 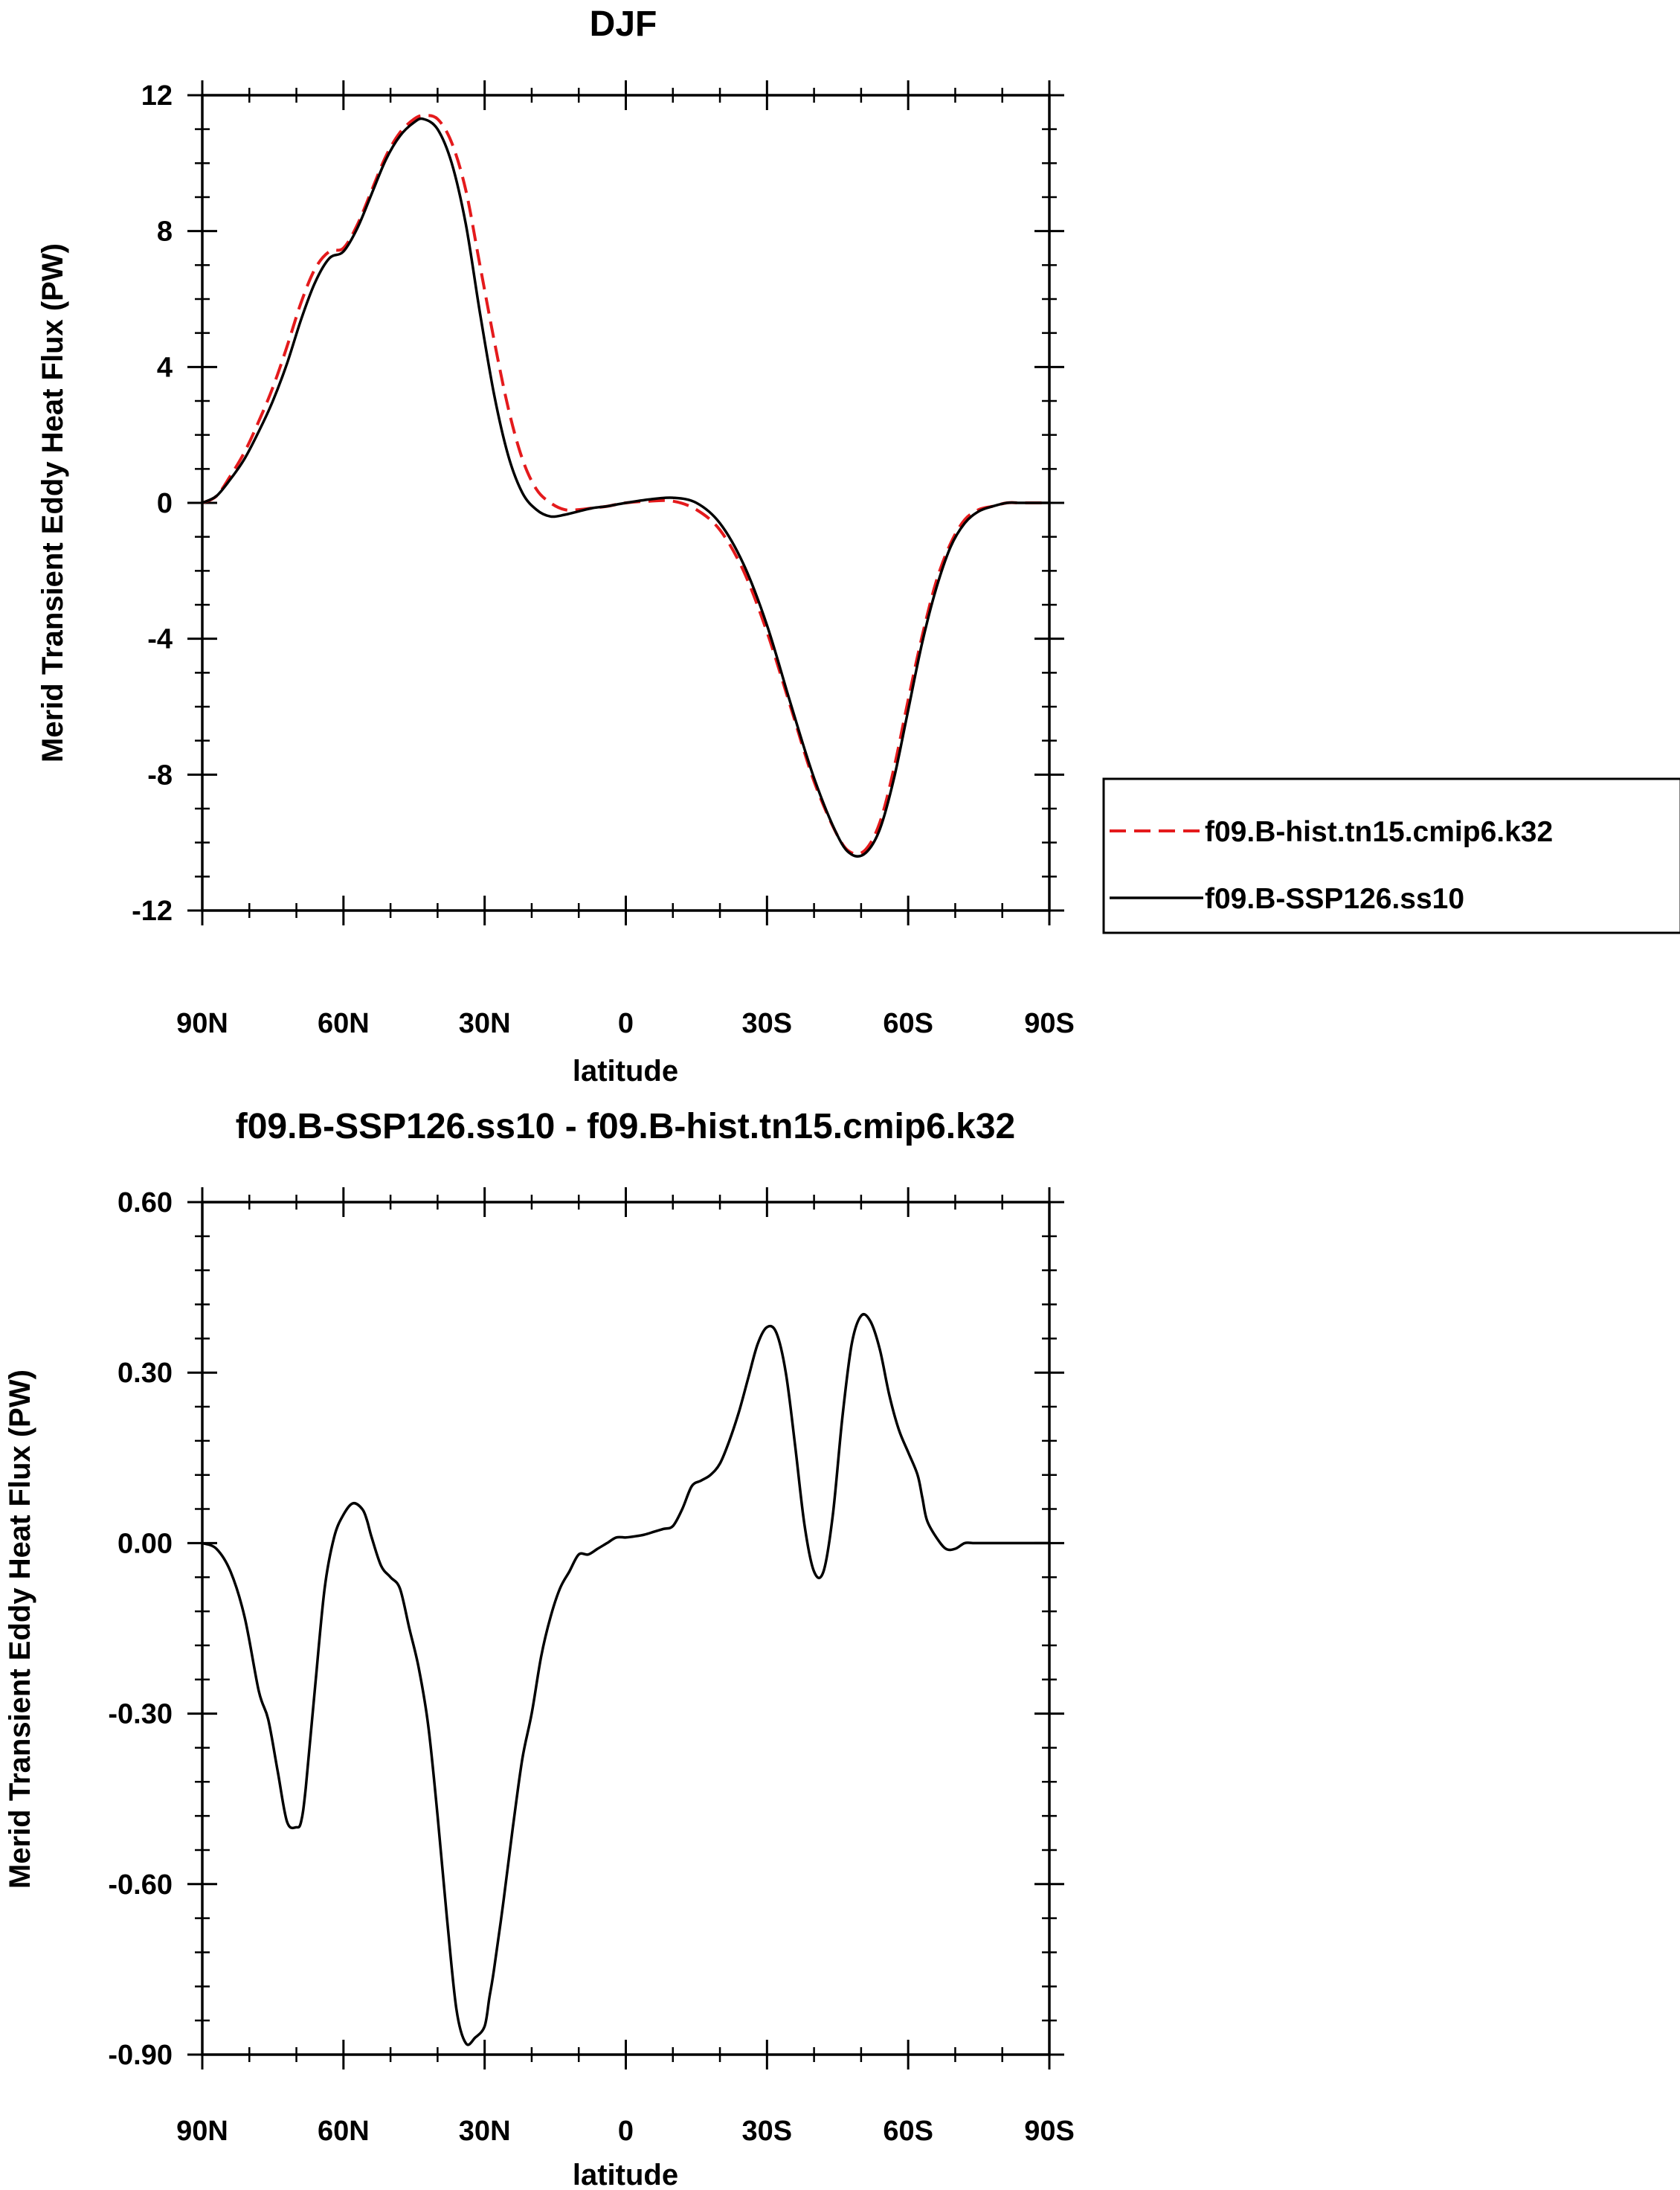 I want to click on y-tick-label: 0.00, so click(x=145, y=1544).